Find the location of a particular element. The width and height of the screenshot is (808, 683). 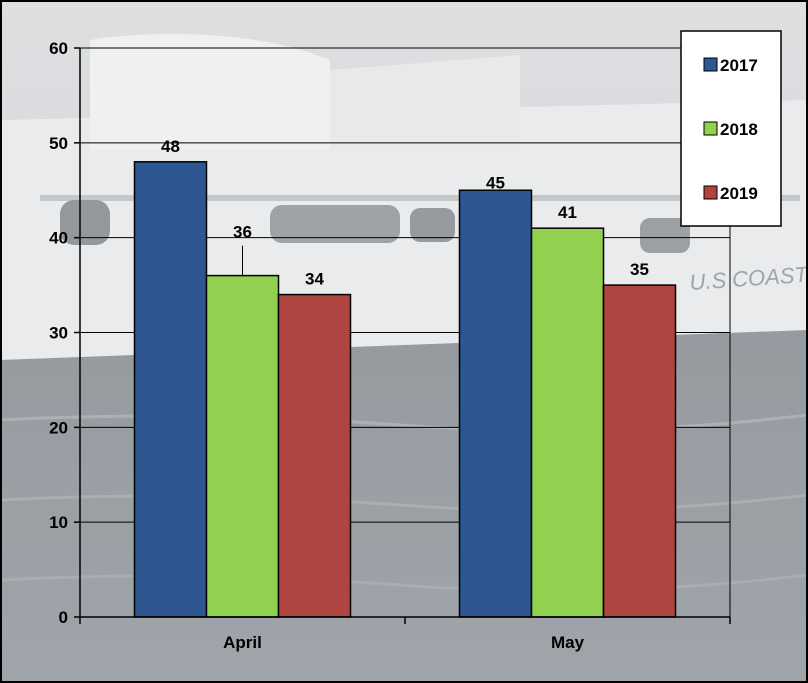

data-label: 35 is located at coordinates (639, 269).